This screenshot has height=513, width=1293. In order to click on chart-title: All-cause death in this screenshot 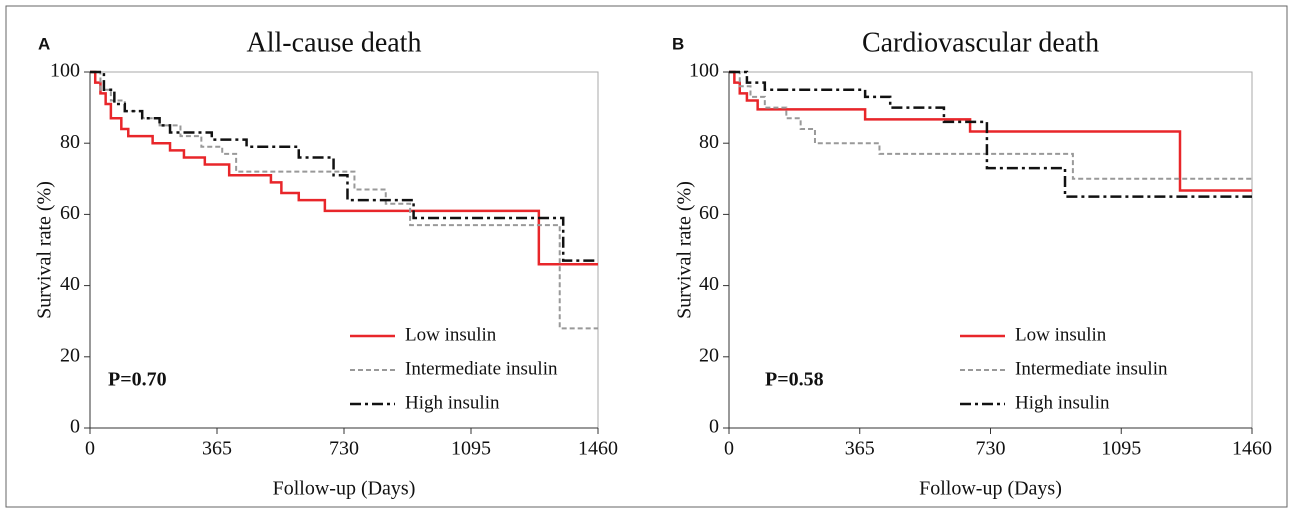, I will do `click(334, 42)`.